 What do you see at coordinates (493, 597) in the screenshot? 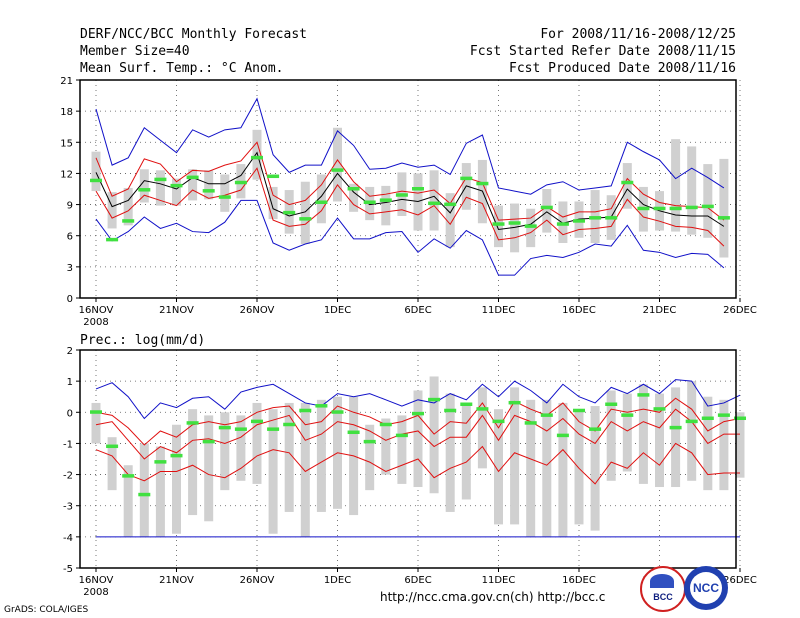
I see `footer-url: http://ncc.cma.gov.cn(ch) http://bcc.c` at bounding box center [493, 597].